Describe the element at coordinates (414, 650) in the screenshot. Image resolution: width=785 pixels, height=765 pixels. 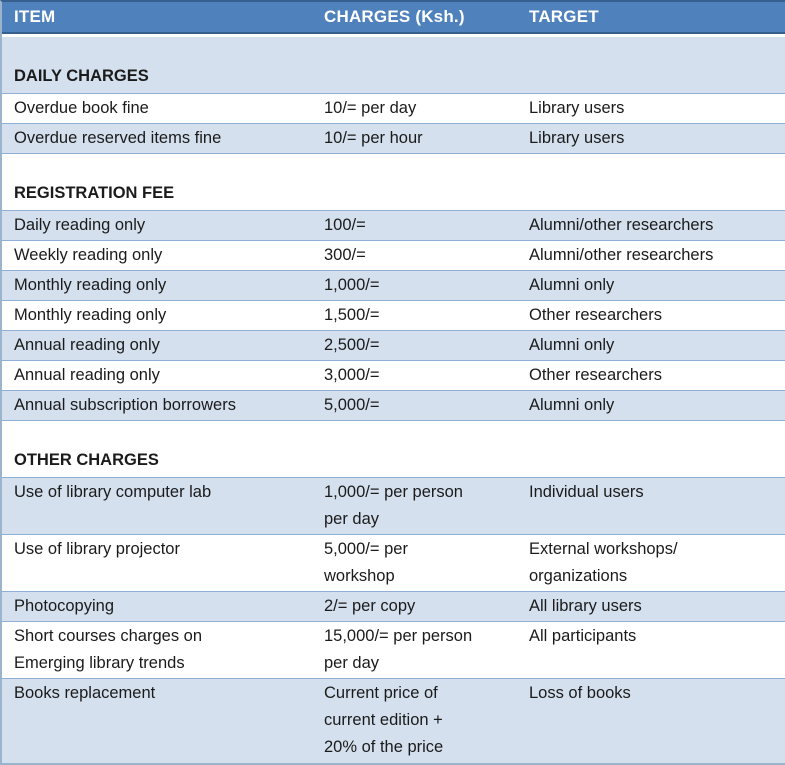
I see `charges-cell: 15,000/= per person per day` at that location.